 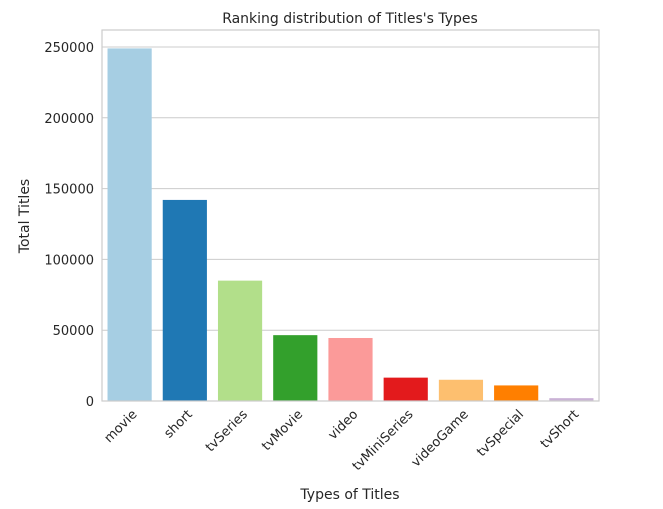 I want to click on y-tick-label: 250000, so click(x=69, y=48).